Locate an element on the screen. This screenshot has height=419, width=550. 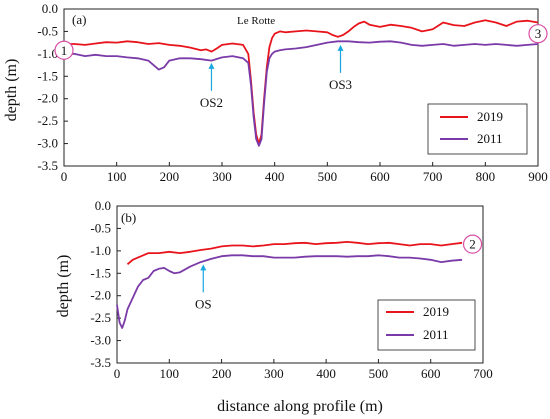
panel-a-ytick-label: -3.0 is located at coordinates (47, 143).